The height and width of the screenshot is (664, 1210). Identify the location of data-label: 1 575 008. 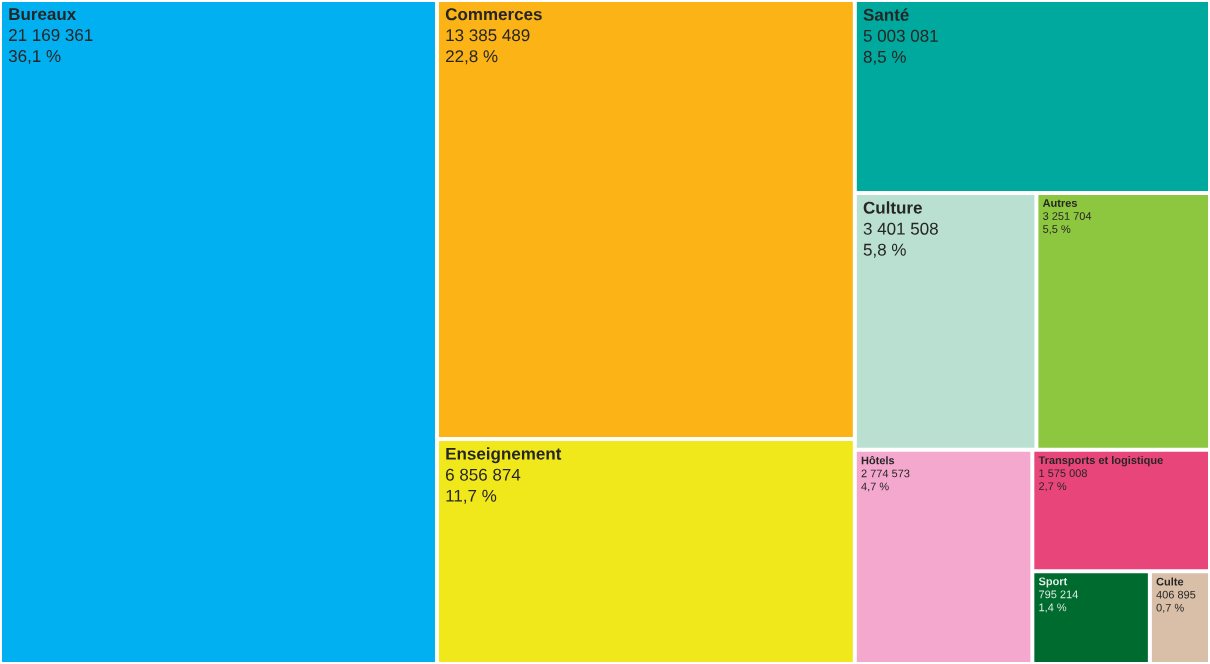
(1063, 473).